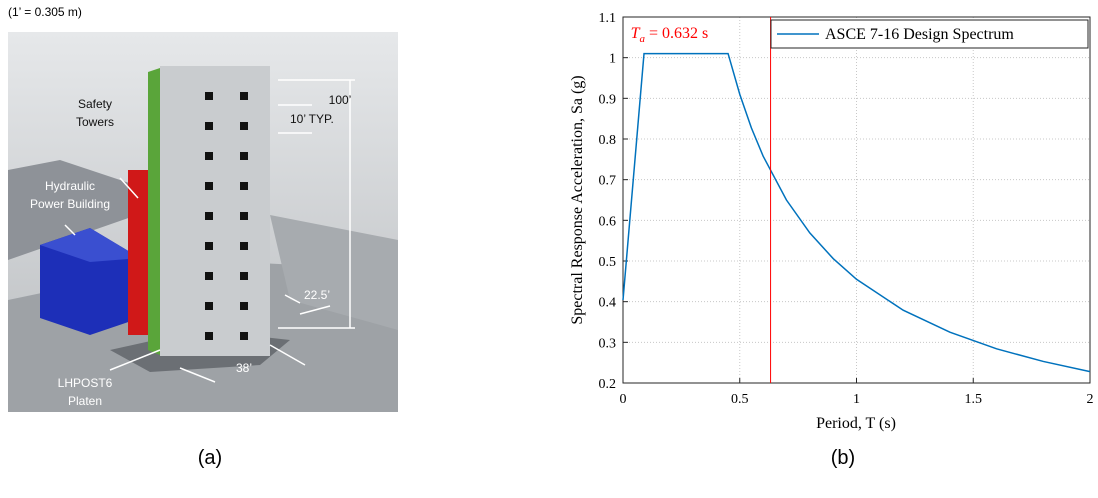  What do you see at coordinates (676, 33) in the screenshot?
I see `annotation-text: = 0.632 s` at bounding box center [676, 33].